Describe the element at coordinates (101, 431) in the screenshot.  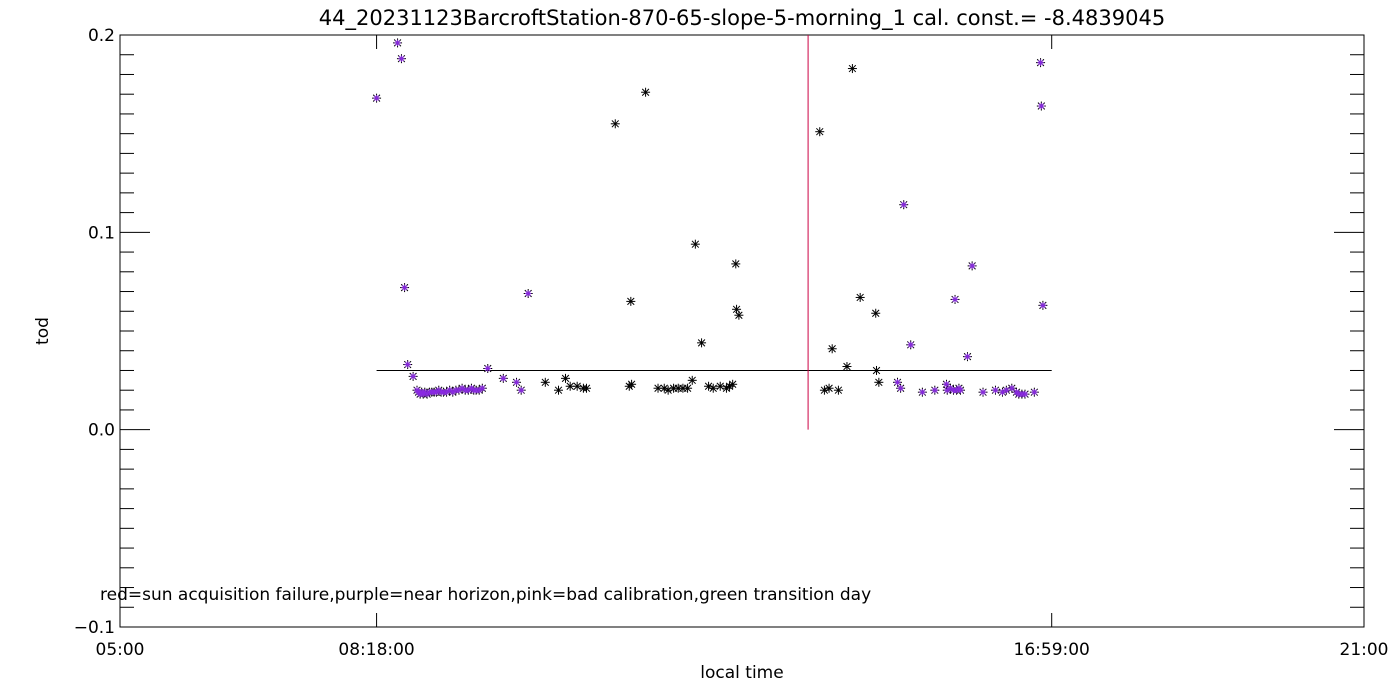
I see `y-tick-label: 0.0` at that location.